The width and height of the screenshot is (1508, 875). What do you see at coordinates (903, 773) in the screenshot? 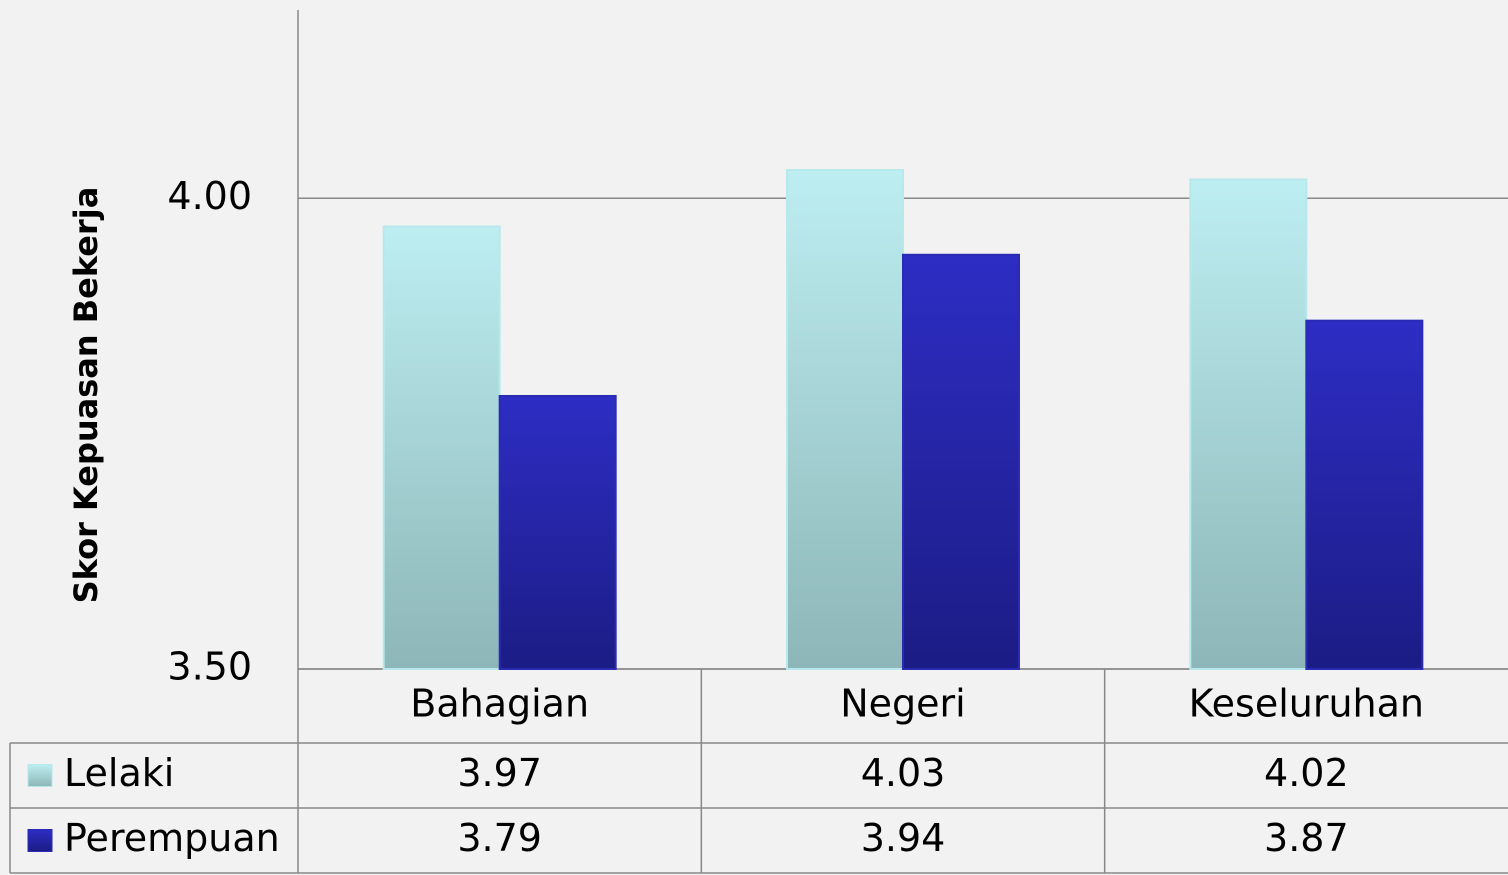
I see `table-value: 4.03` at bounding box center [903, 773].